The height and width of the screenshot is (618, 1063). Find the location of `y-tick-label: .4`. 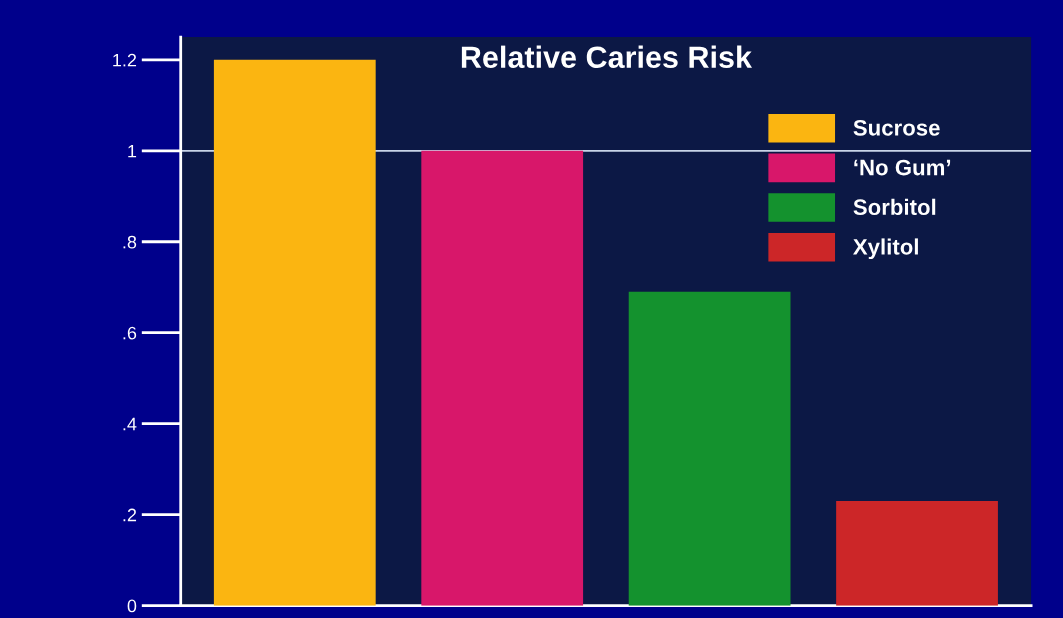

y-tick-label: .4 is located at coordinates (130, 424).